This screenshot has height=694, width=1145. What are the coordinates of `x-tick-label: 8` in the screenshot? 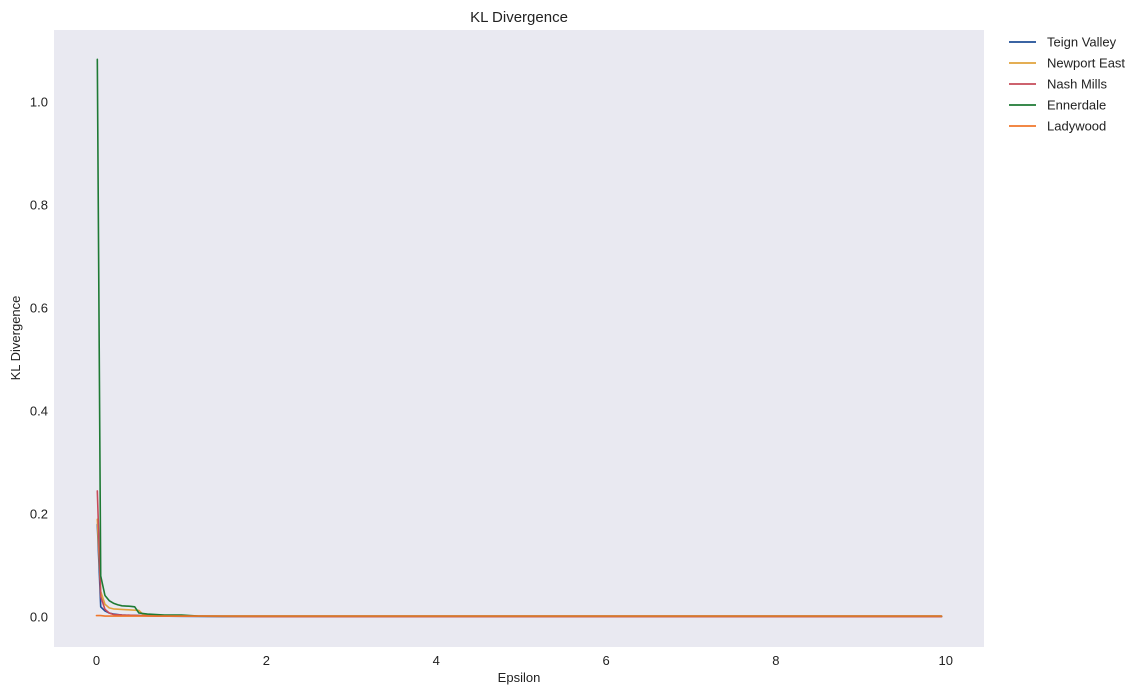 It's located at (775, 660).